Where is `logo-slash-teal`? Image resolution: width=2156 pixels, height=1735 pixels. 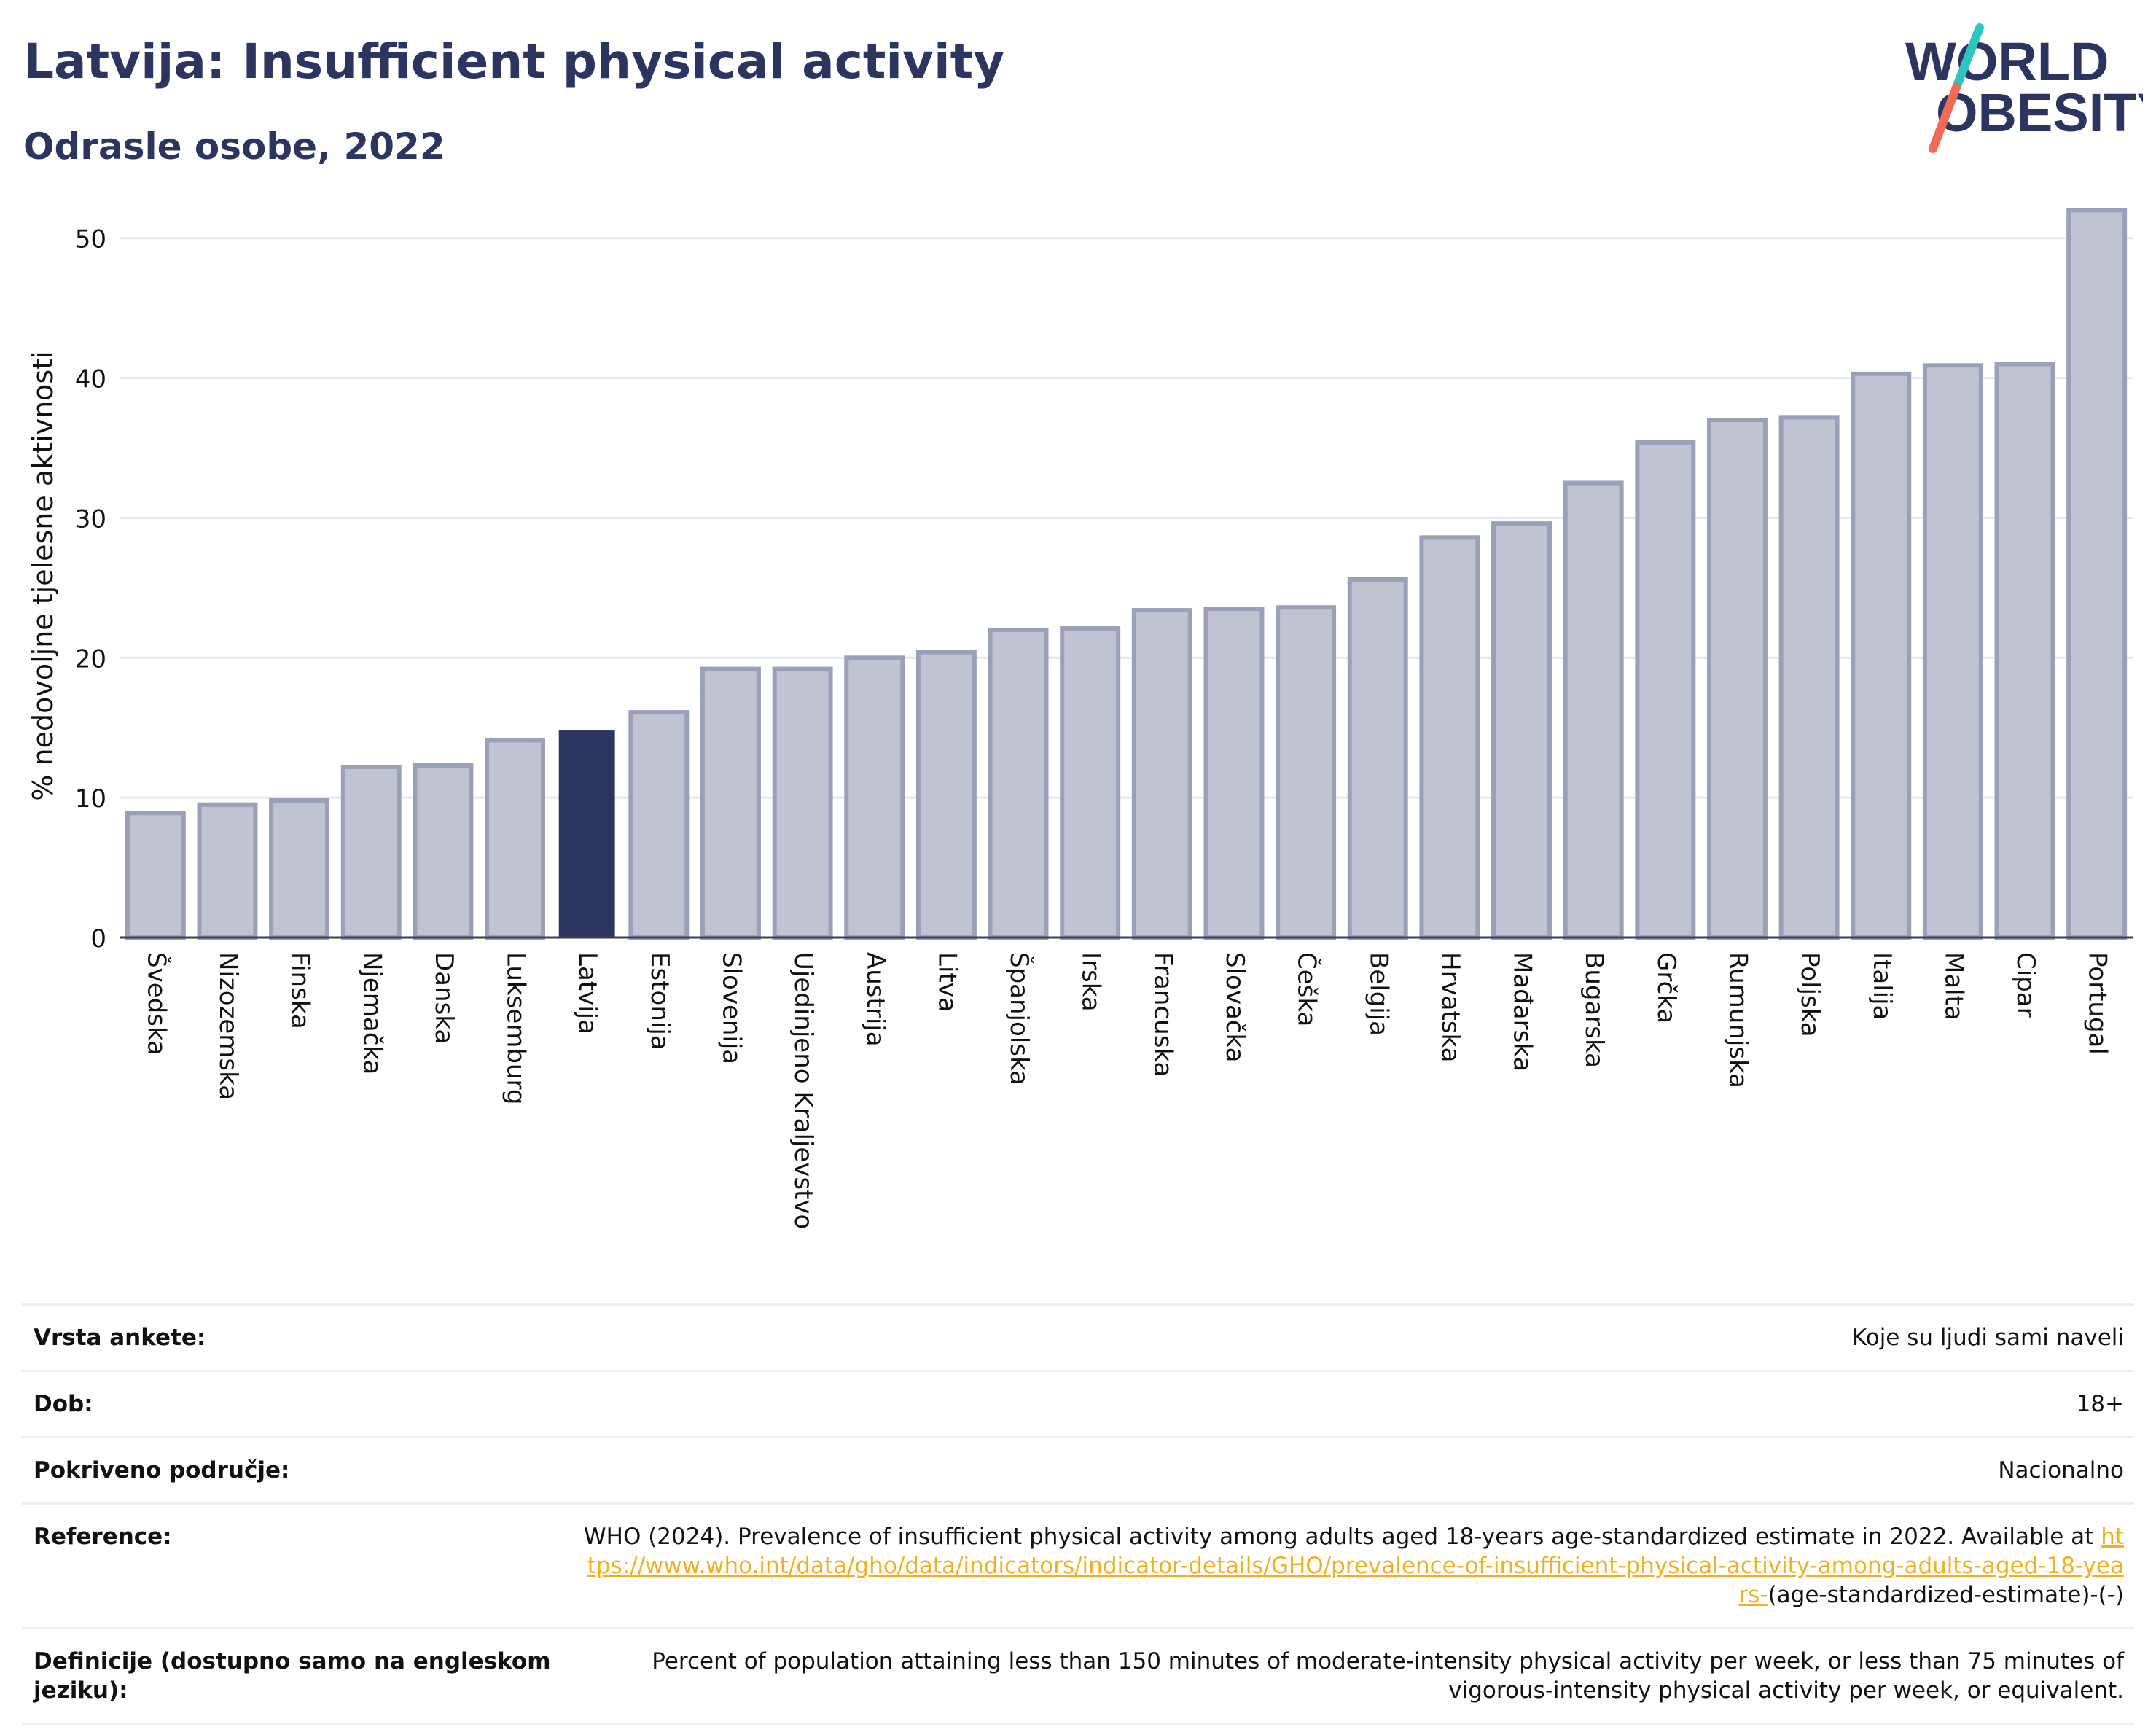 logo-slash-teal is located at coordinates (1968, 57).